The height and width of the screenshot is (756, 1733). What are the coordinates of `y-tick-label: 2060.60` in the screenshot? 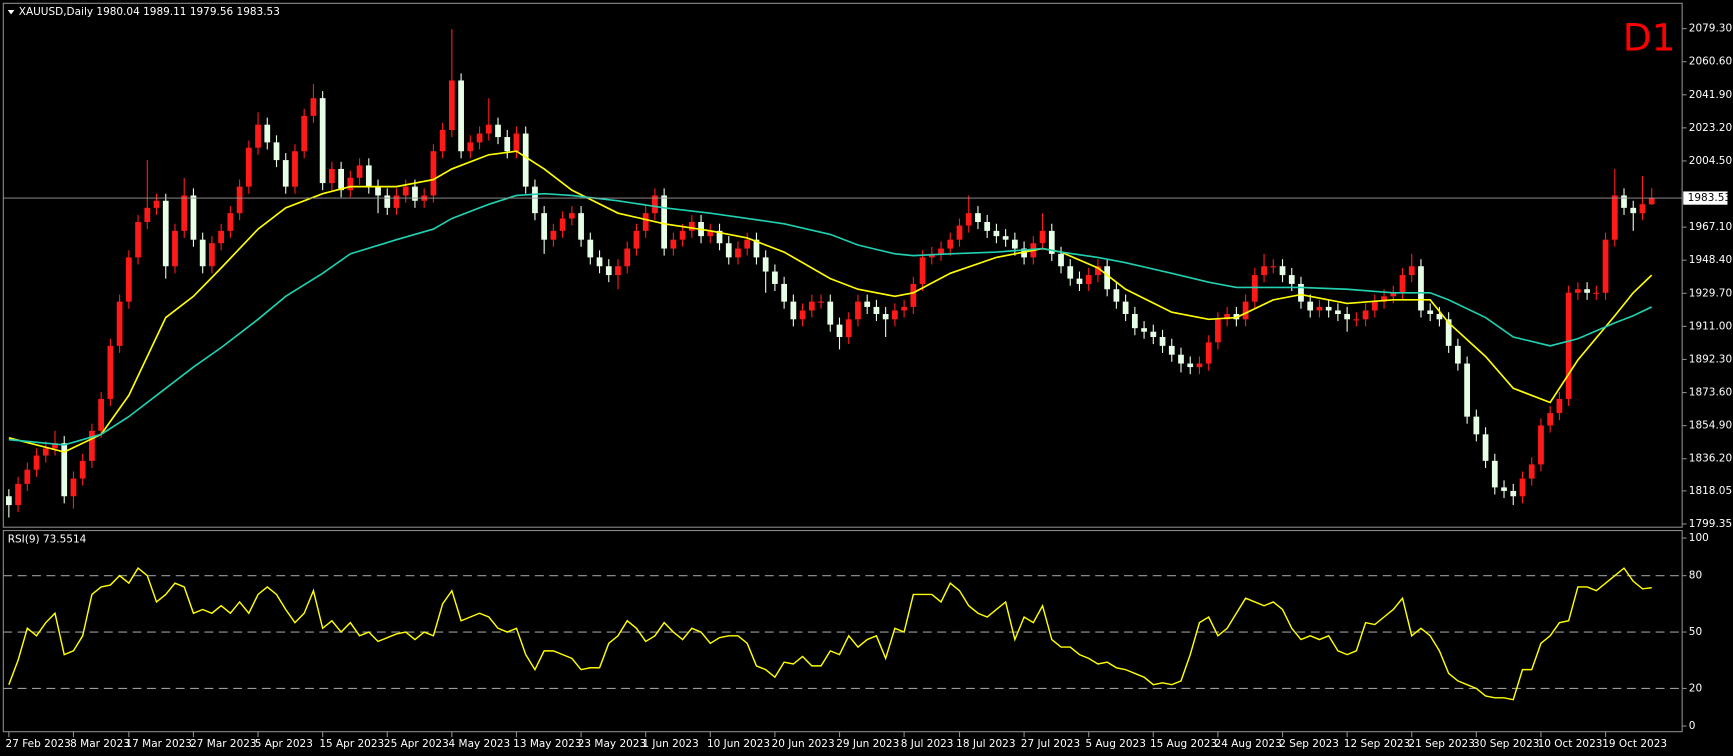 It's located at (1710, 62).